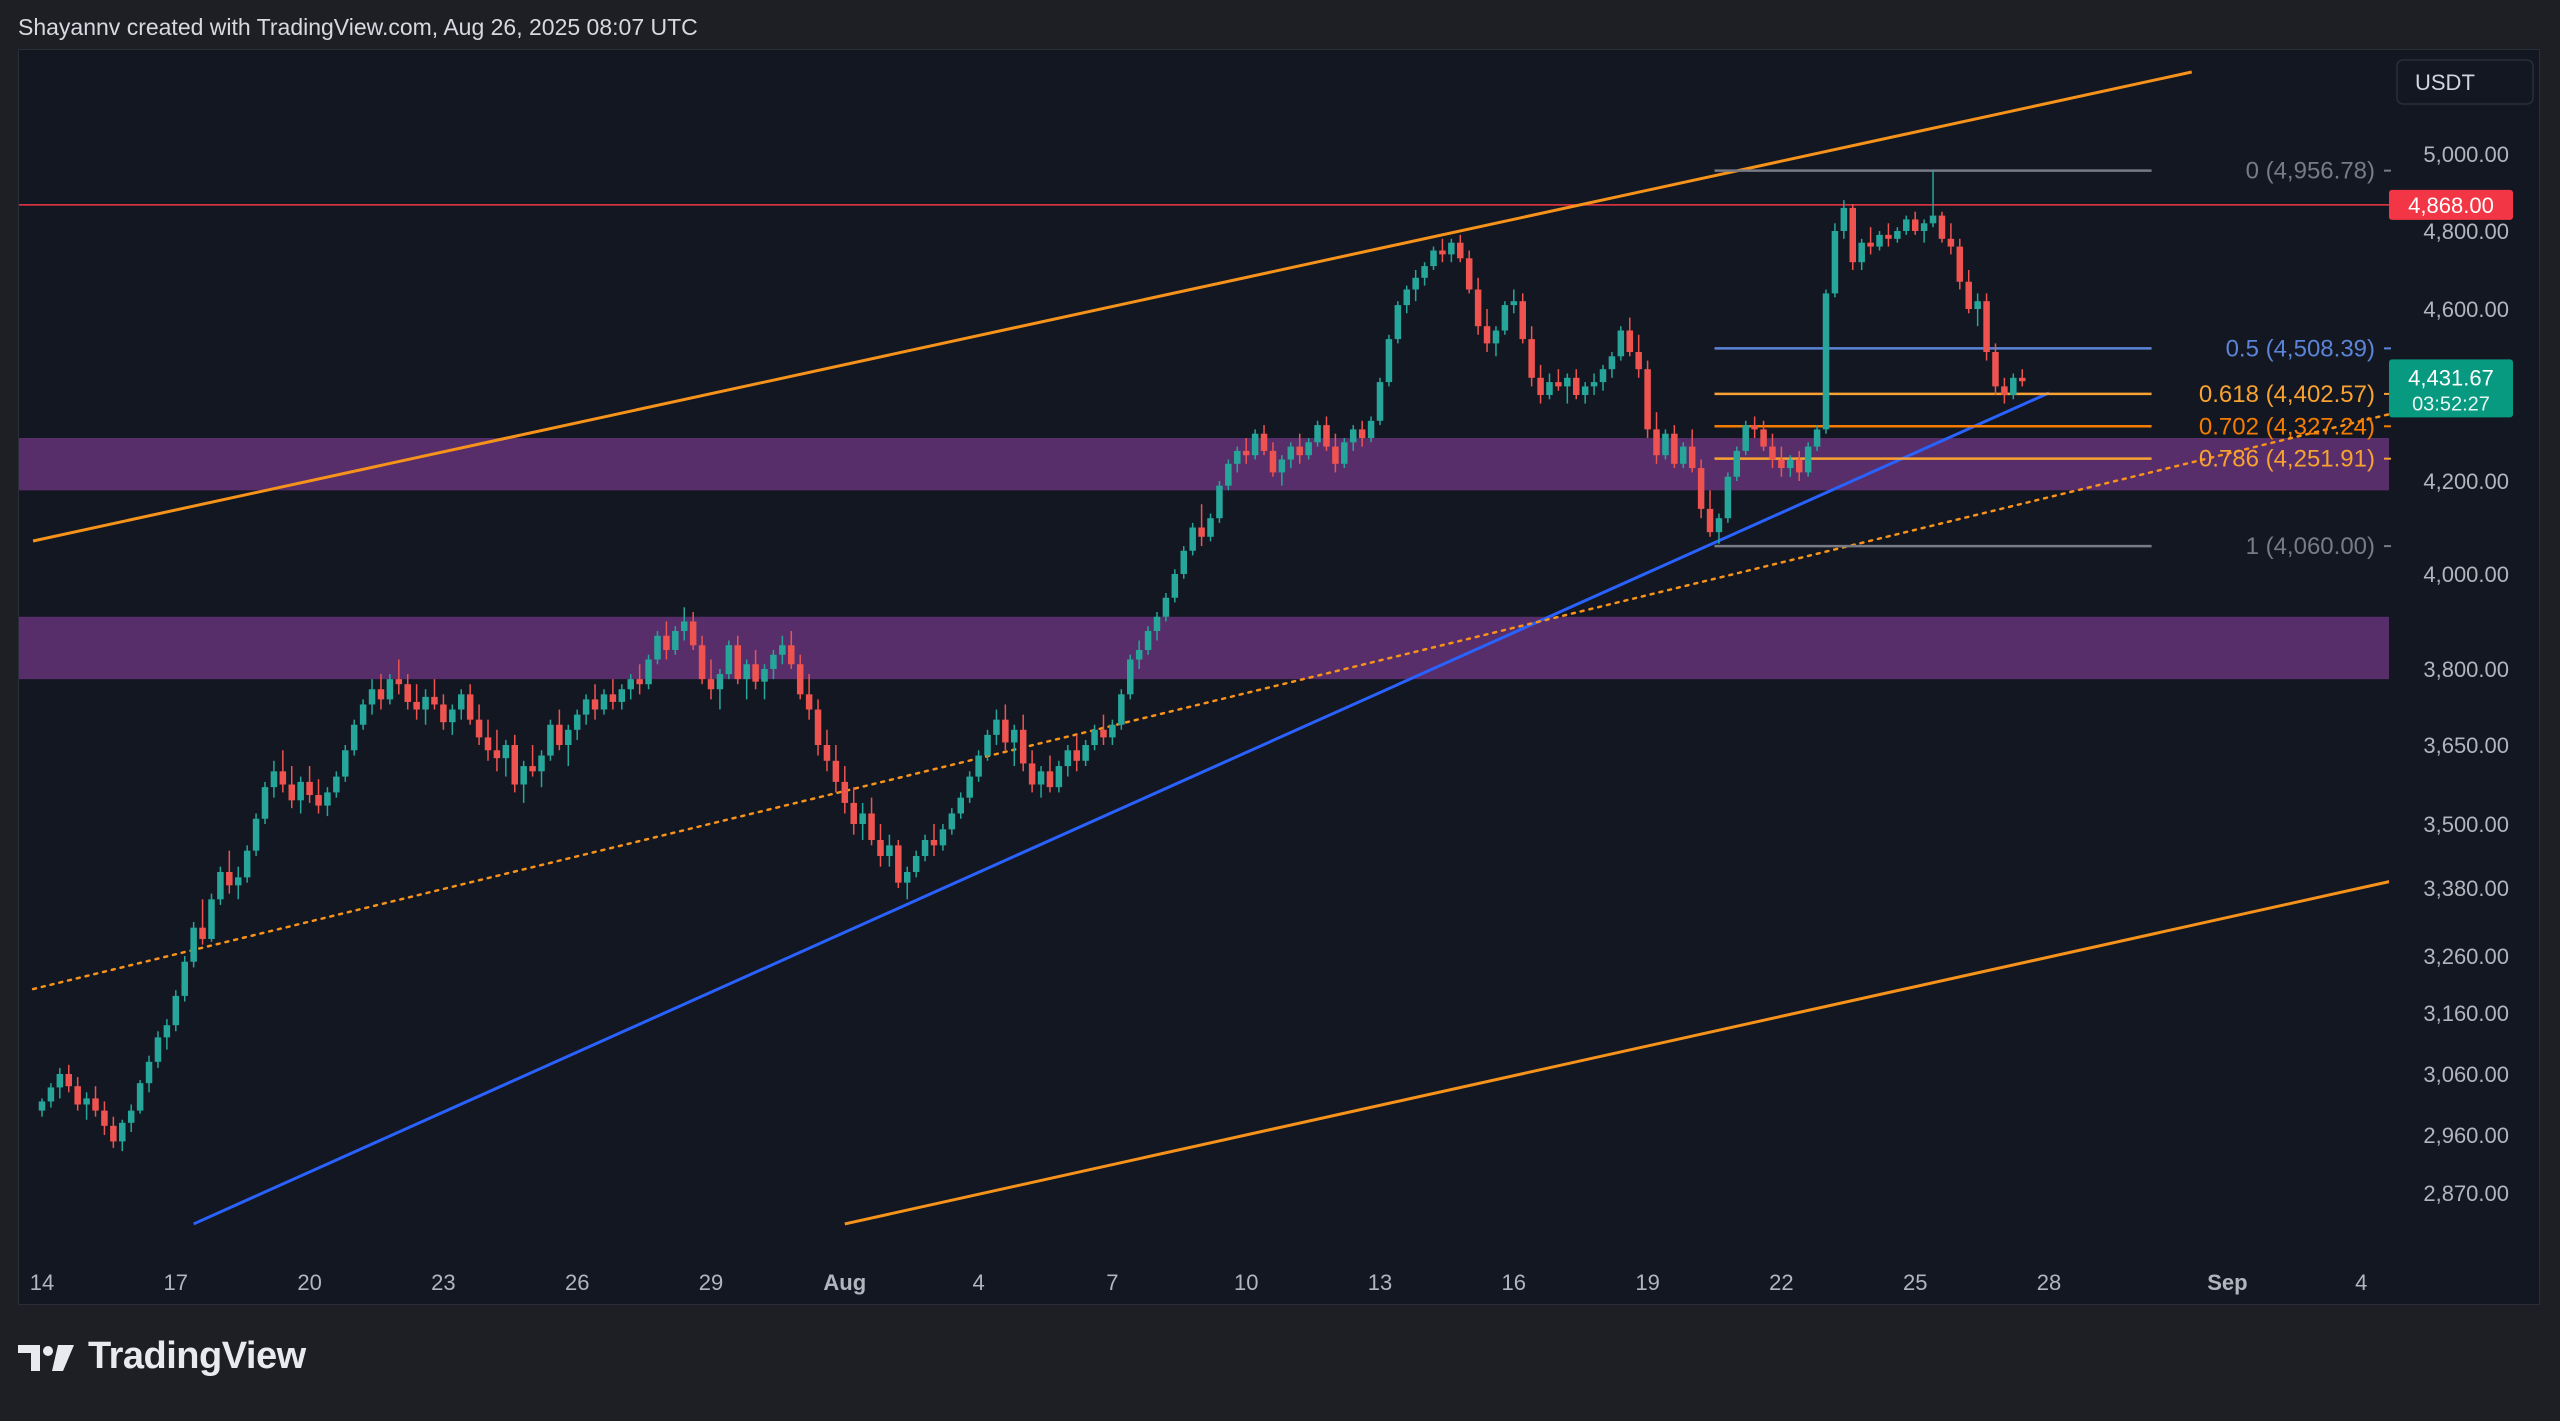  What do you see at coordinates (2466, 231) in the screenshot?
I see `y-tick-label: 4,800.00` at bounding box center [2466, 231].